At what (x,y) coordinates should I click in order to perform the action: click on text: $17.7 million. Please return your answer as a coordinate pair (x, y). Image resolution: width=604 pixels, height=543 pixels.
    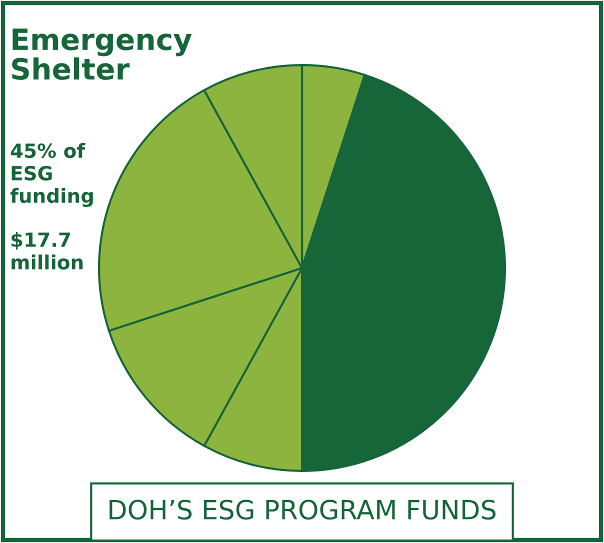
    Looking at the image, I should click on (47, 251).